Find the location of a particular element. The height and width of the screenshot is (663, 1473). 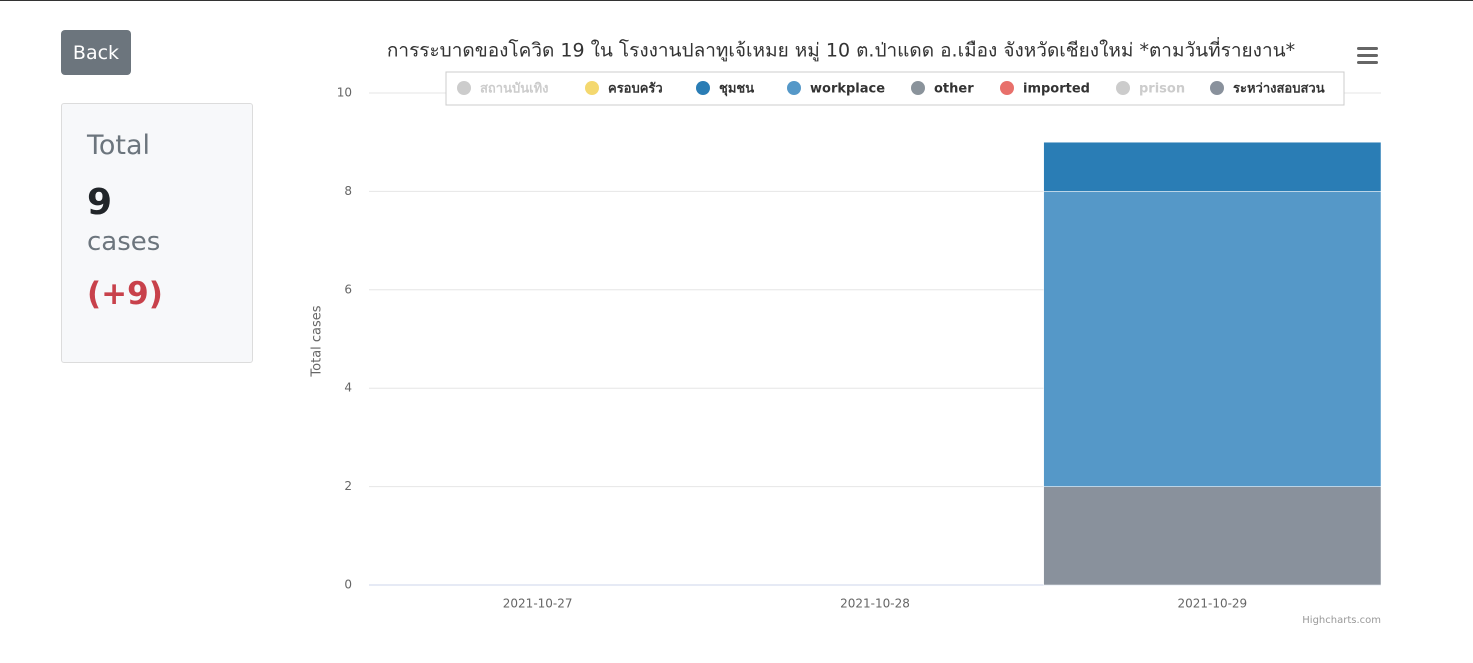

legend-label: workplace is located at coordinates (847, 89).